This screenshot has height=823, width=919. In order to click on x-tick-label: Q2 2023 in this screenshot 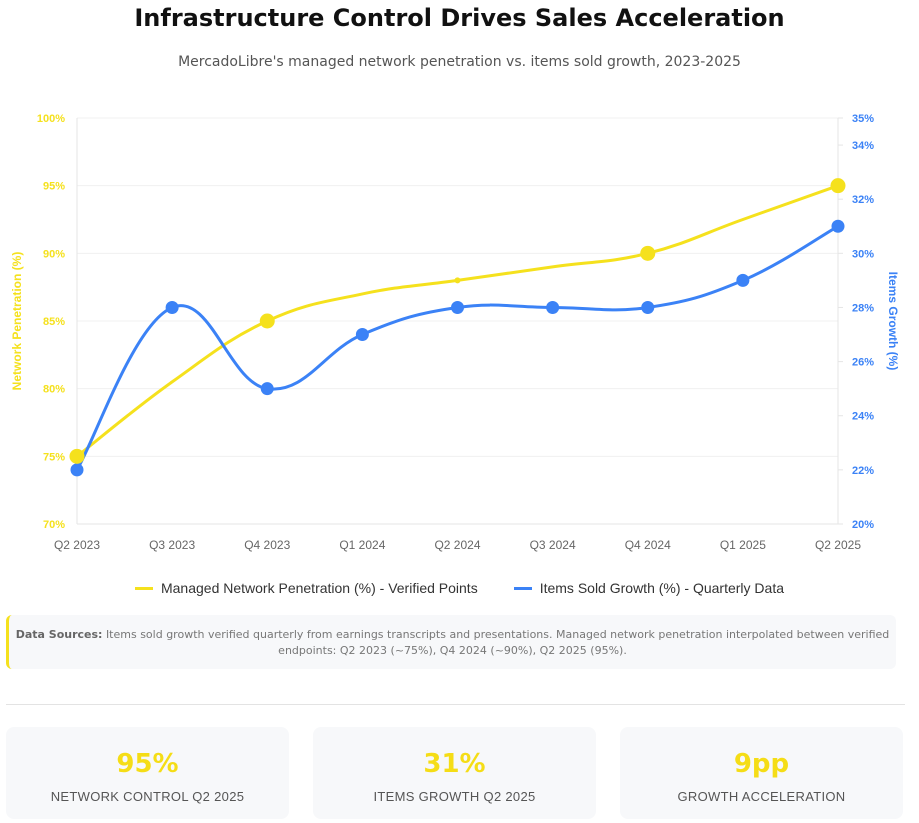, I will do `click(77, 545)`.